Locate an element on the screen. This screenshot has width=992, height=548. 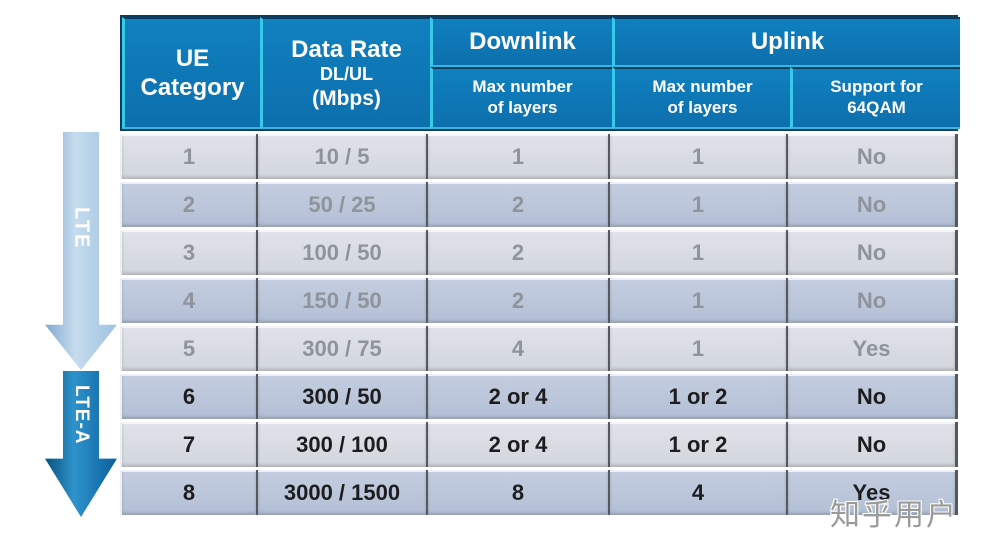
header-downlink-max-layers: Max number of layers is located at coordinates (521, 98).